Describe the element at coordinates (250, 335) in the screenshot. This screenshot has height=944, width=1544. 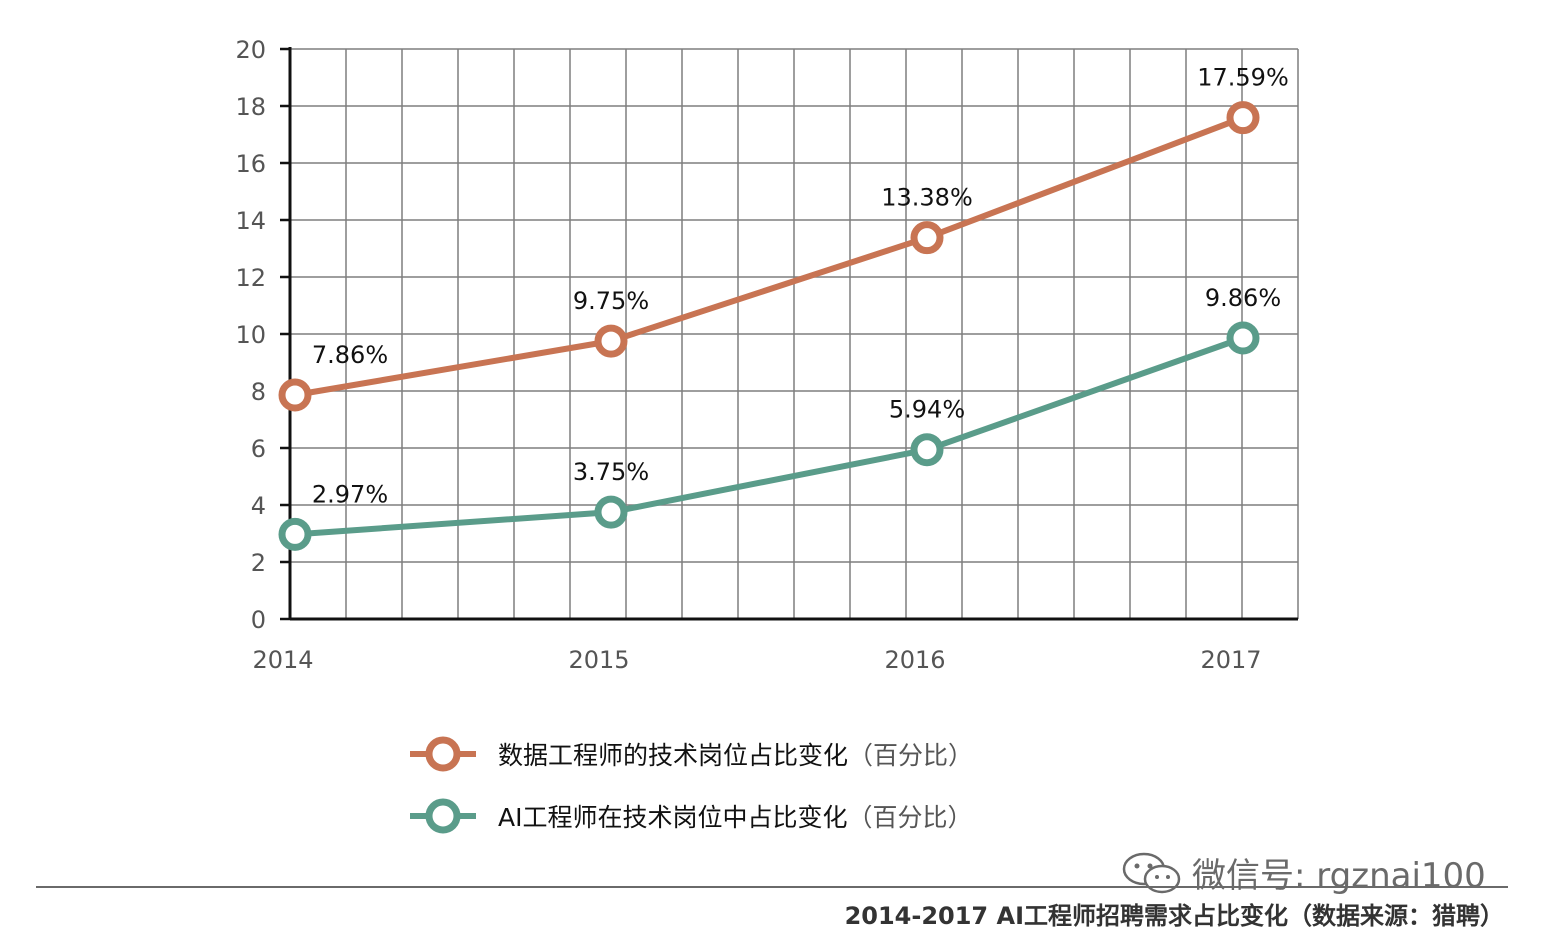
I see `y-tick-label: 10` at that location.